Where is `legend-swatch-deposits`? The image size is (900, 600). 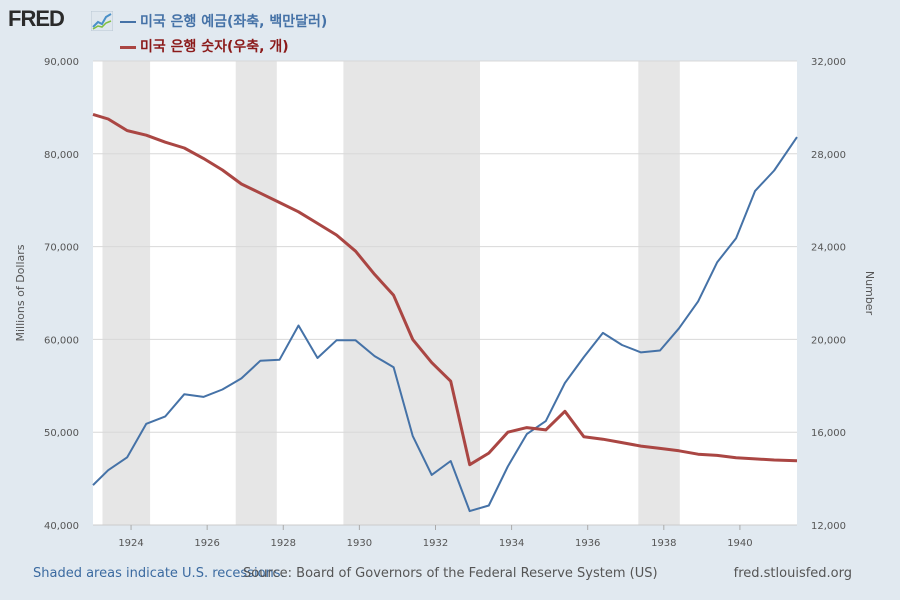
legend-swatch-deposits is located at coordinates (128, 22).